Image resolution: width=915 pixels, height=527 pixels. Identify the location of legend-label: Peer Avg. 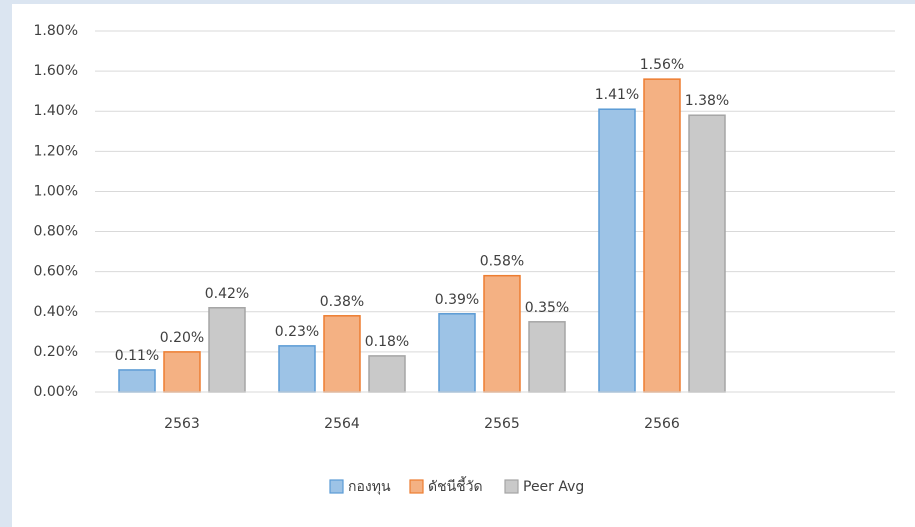
(553, 487).